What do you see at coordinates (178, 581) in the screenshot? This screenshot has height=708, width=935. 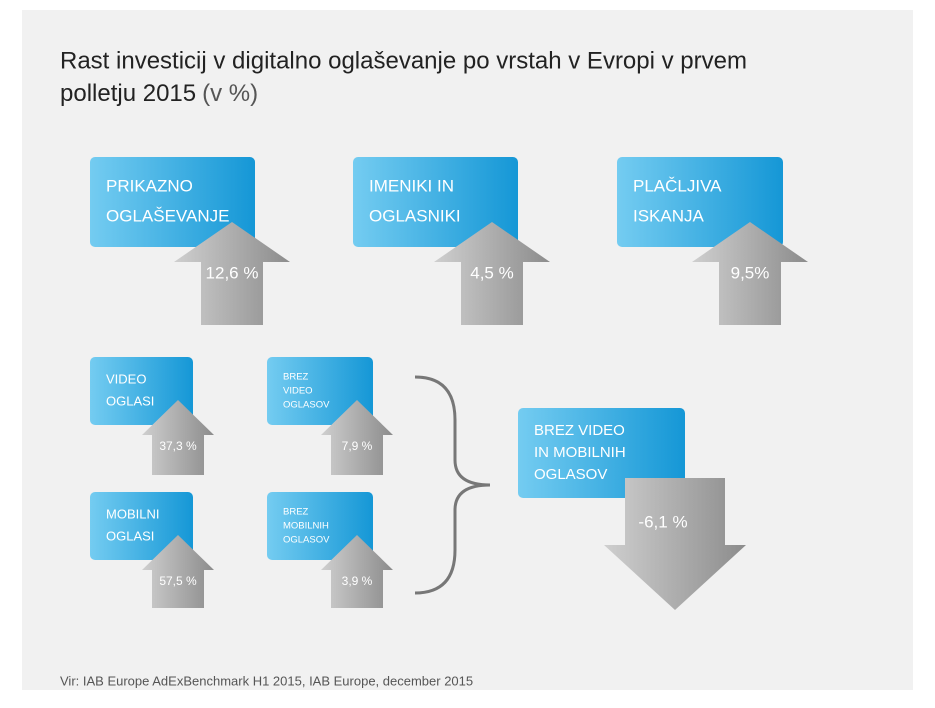 I see `value: 57,5 %` at bounding box center [178, 581].